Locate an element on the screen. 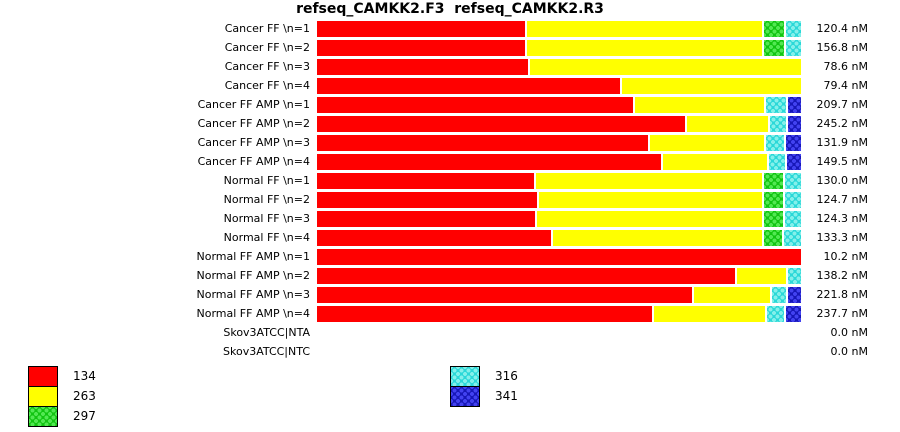  bar-row: Cancer FF AMP \n=4 149.5 nM is located at coordinates (450, 162).